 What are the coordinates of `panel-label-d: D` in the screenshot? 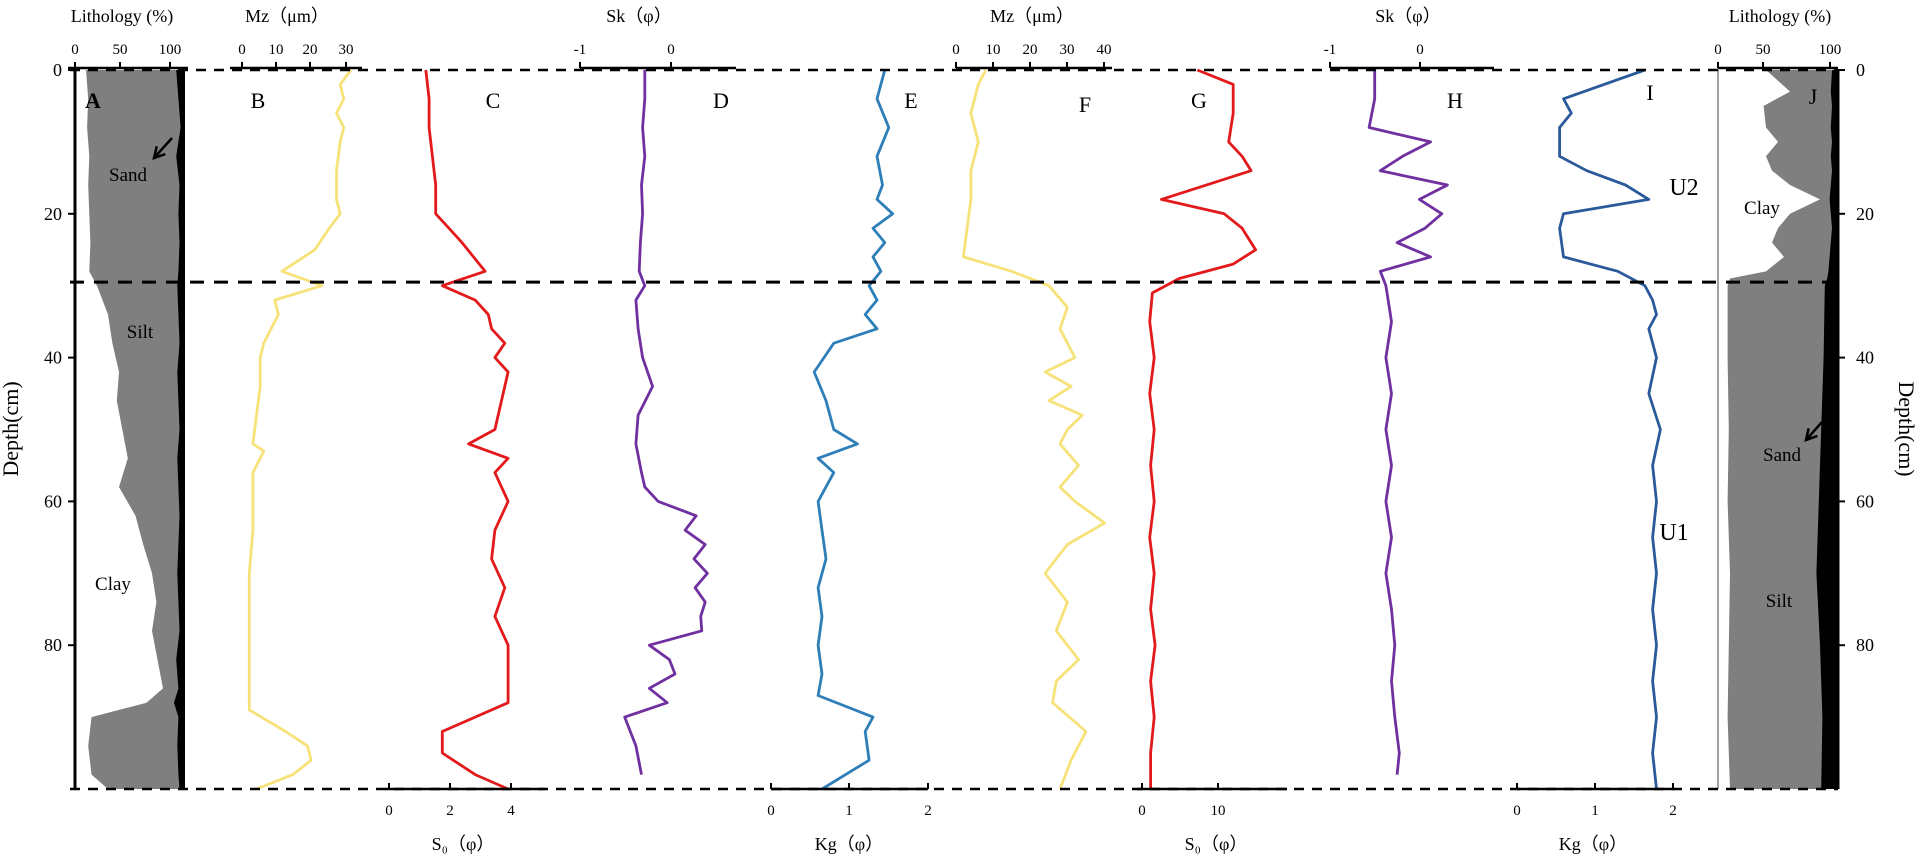 It's located at (721, 100).